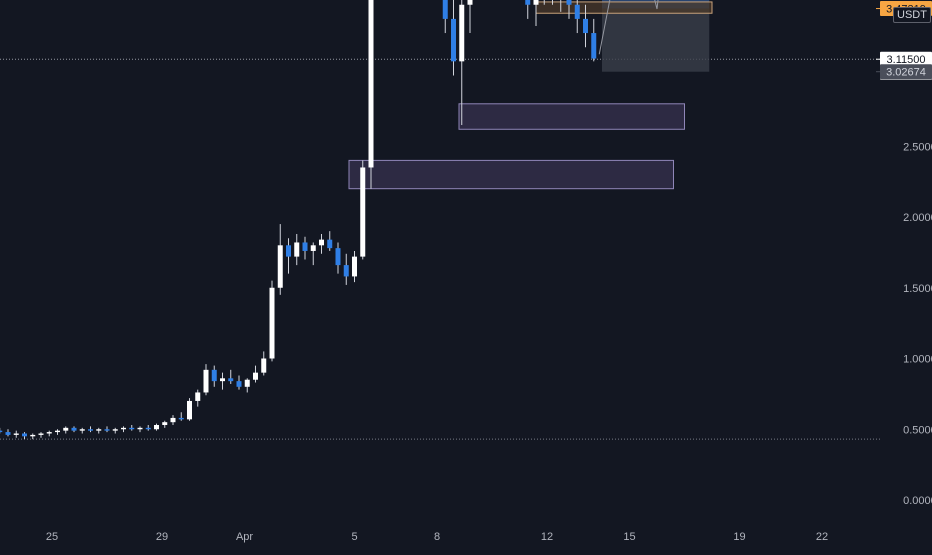 The image size is (932, 555). I want to click on time-tick-label: 12, so click(547, 537).